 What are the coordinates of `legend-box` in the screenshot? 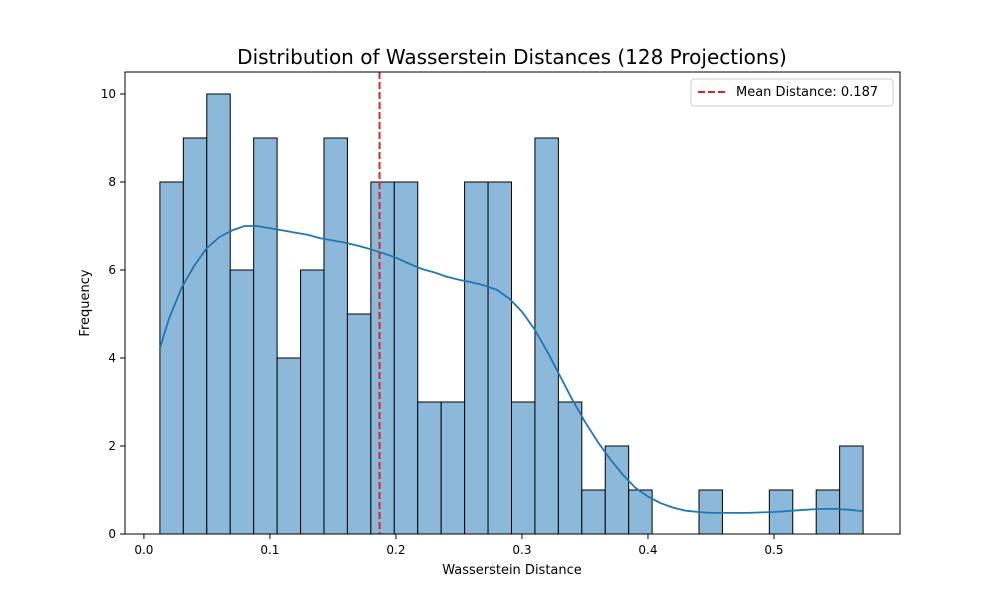 It's located at (792, 92).